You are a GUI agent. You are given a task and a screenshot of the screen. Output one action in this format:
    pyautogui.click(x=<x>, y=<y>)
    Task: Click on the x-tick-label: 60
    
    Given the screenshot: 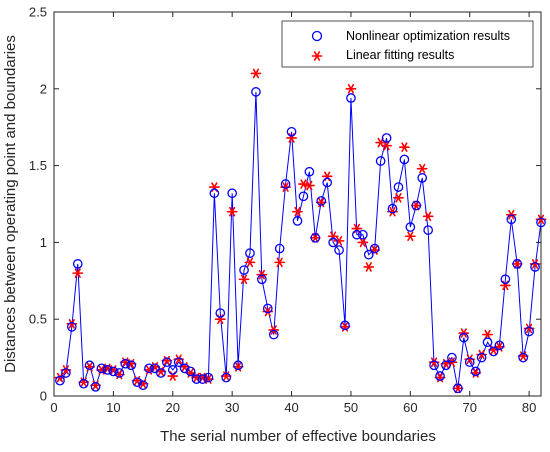 What is the action you would take?
    pyautogui.click(x=410, y=407)
    